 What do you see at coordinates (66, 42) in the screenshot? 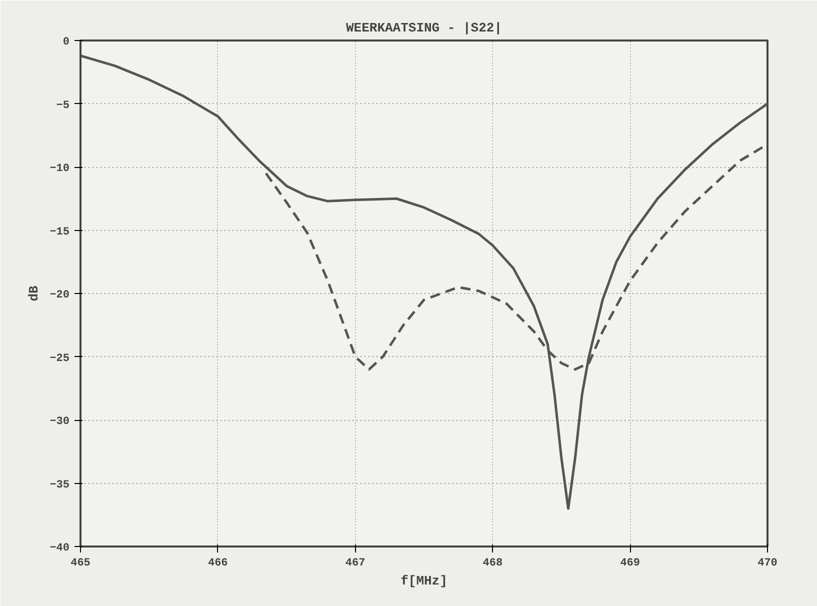
I see `y-tick-label: 0` at bounding box center [66, 42].